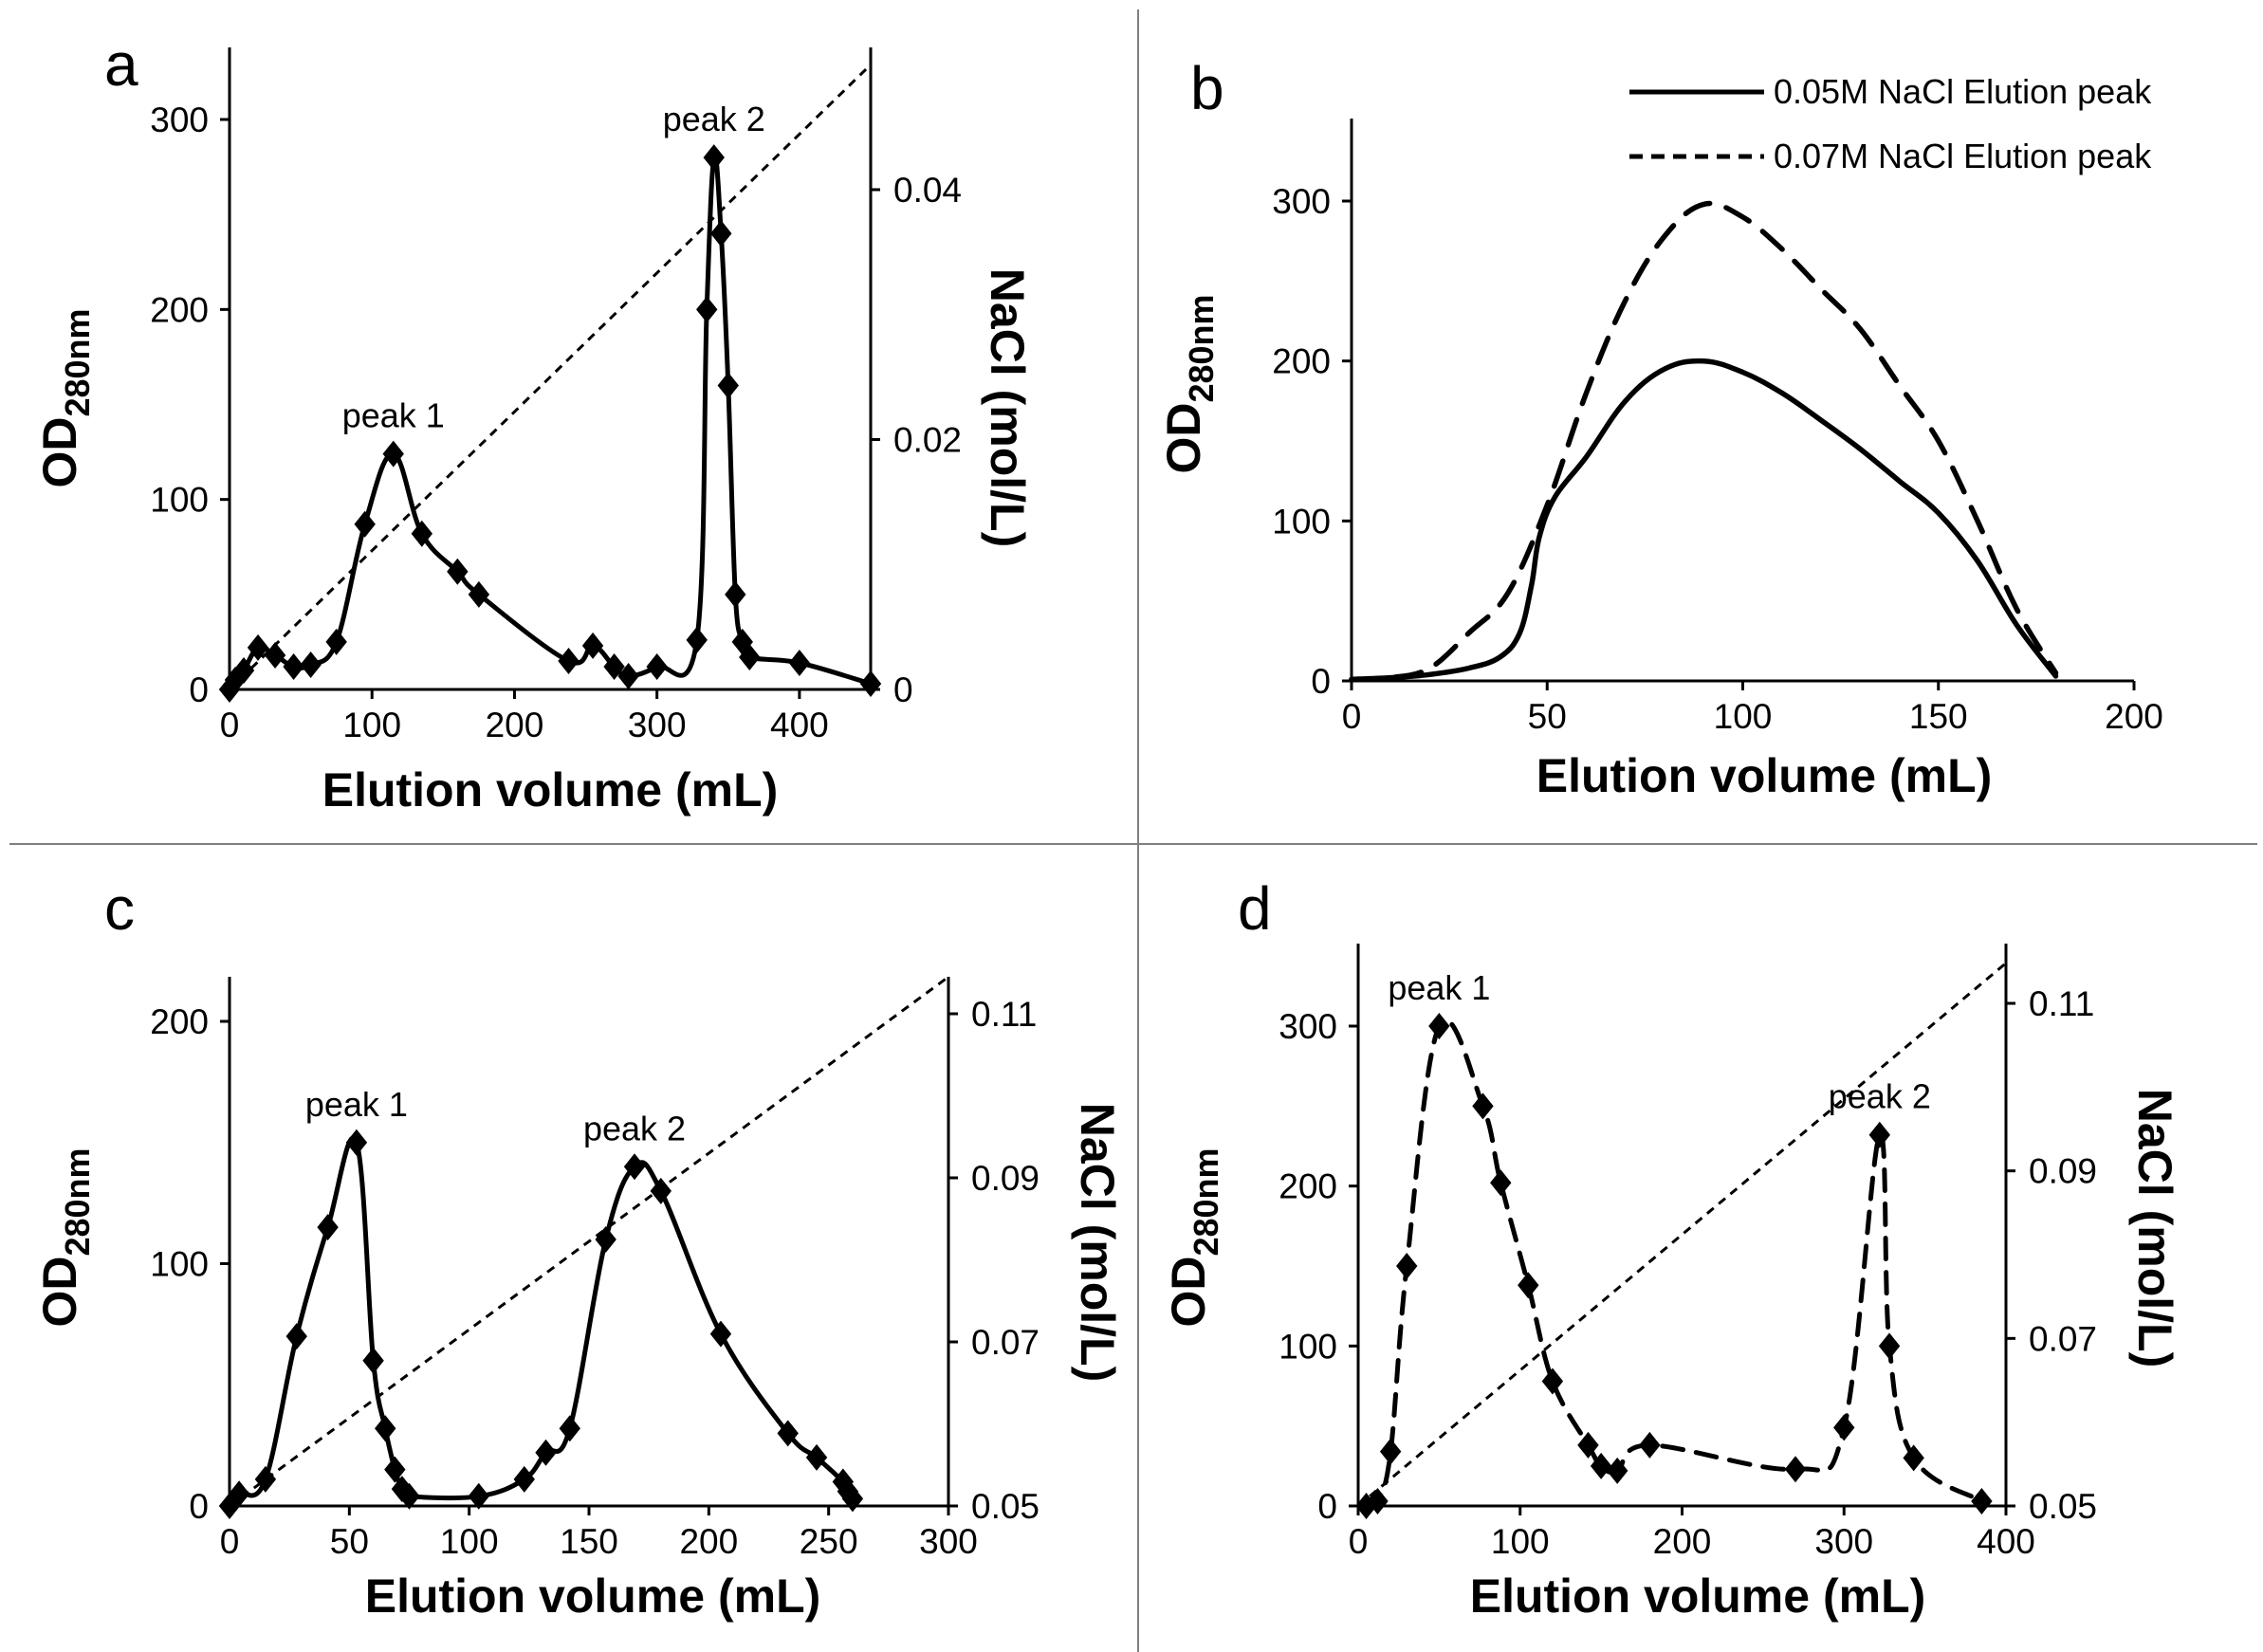  Describe the element at coordinates (349, 1541) in the screenshot. I see `x-tick-label: 50` at that location.